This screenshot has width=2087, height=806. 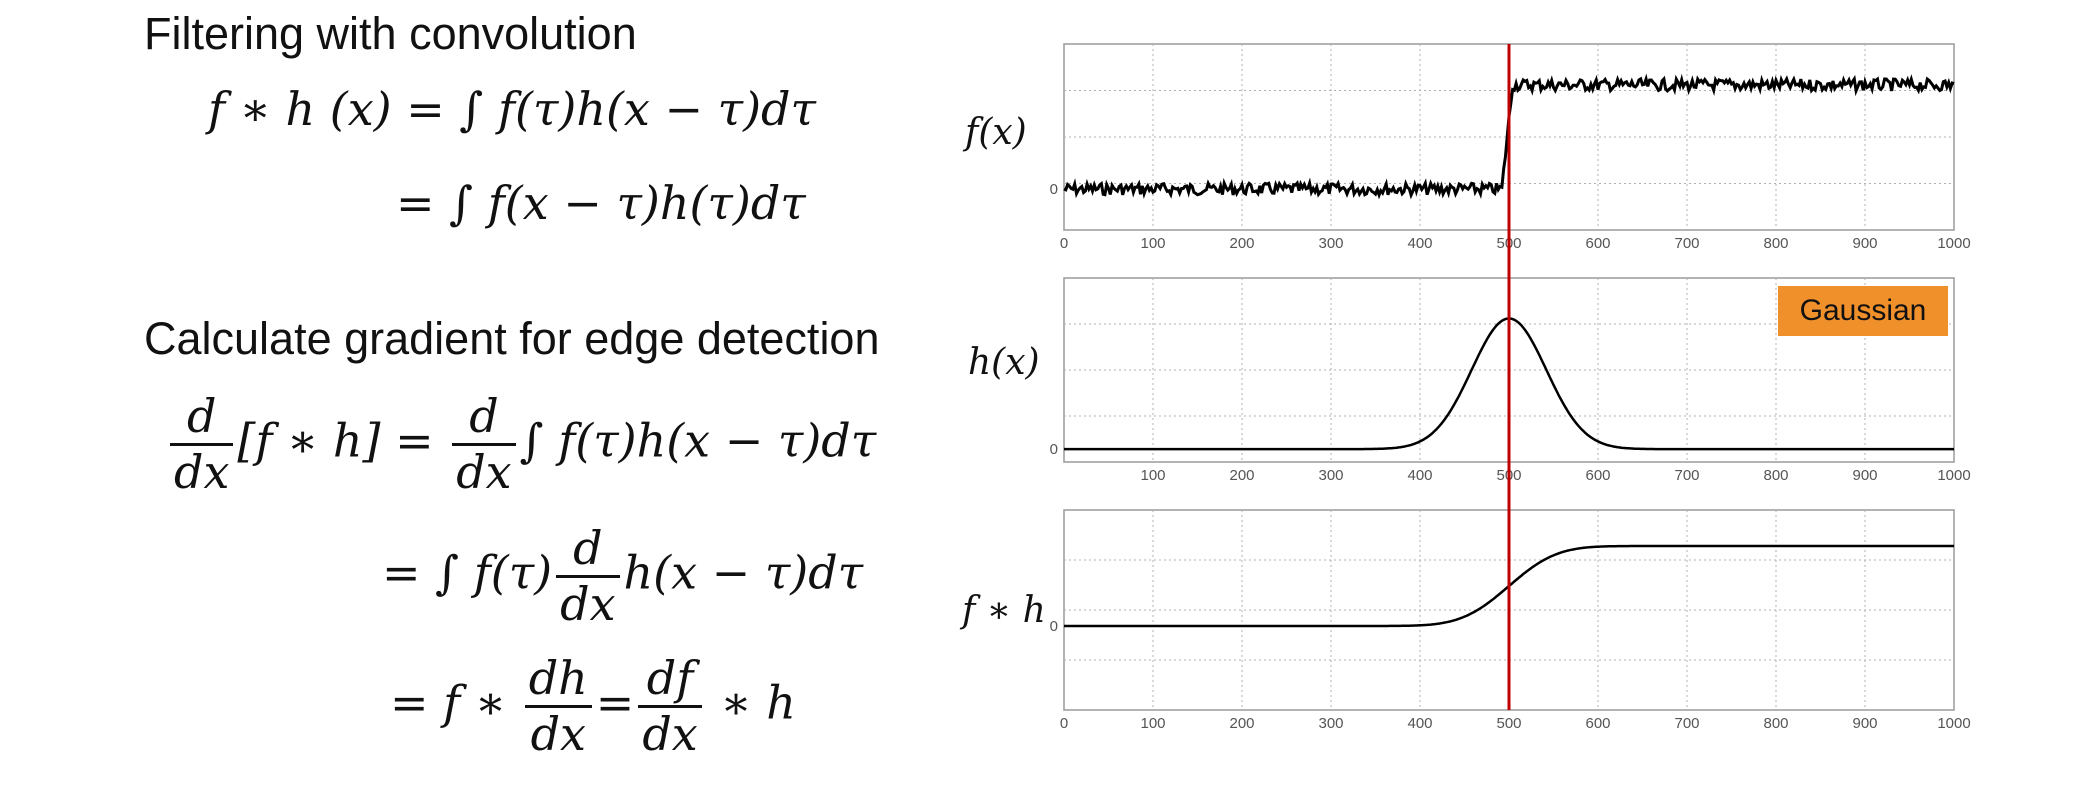 I want to click on convolution-equation-line2: = ∫ f(x − τ)h(τ)dτ, so click(x=601, y=203).